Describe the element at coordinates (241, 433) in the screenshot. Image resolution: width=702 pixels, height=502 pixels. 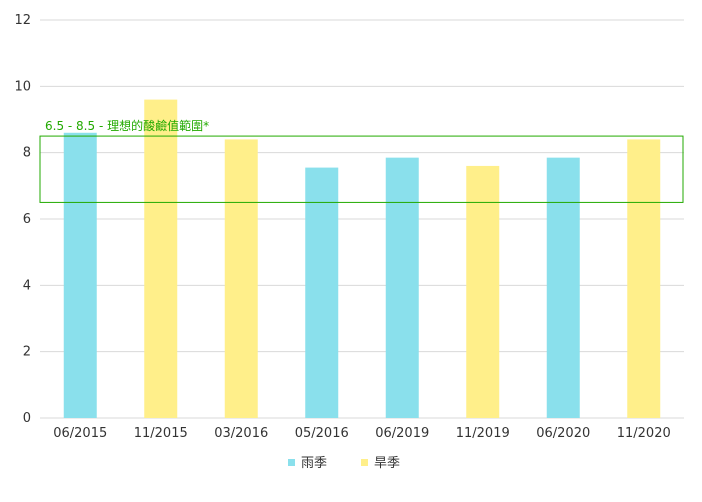
I see `x-tick-label: 03/2016` at that location.